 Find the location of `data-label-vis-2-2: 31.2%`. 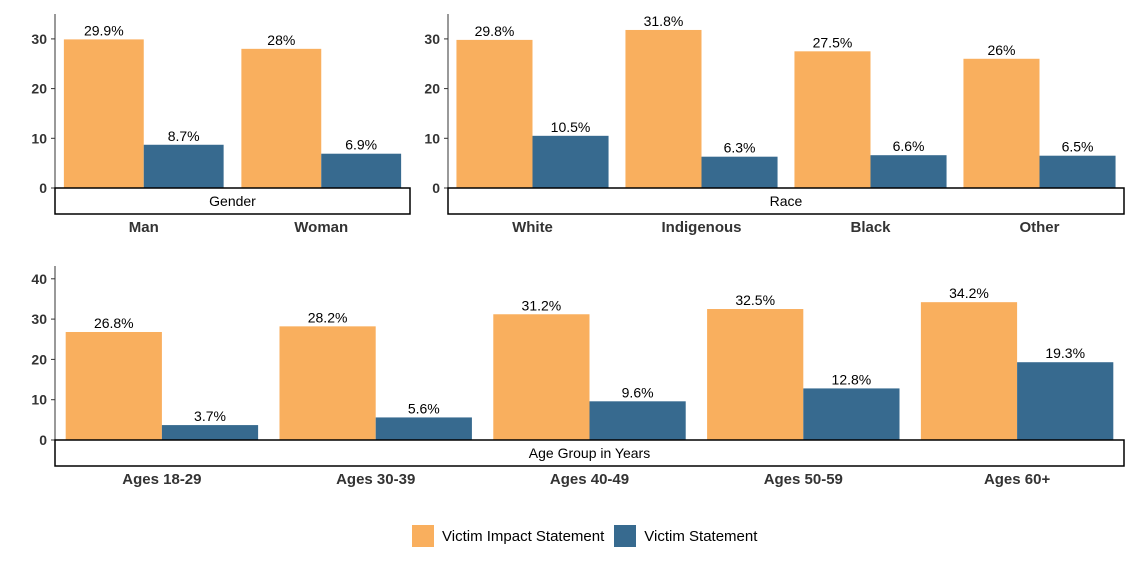

data-label-vis-2-2: 31.2% is located at coordinates (542, 305).